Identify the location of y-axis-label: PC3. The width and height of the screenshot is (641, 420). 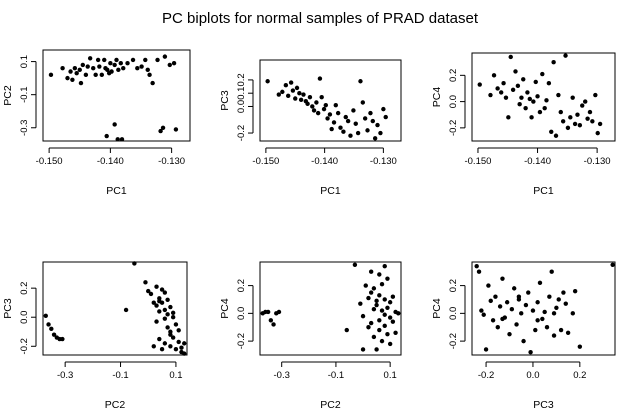
(8, 308).